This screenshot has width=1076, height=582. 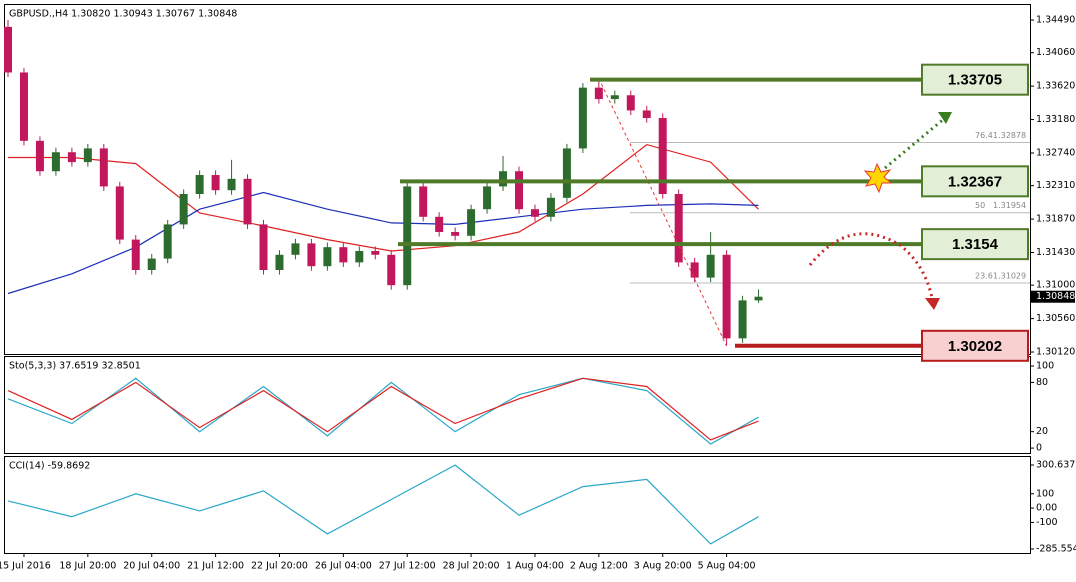 What do you see at coordinates (1009, 135) in the screenshot?
I see `fib-price: 1.32878` at bounding box center [1009, 135].